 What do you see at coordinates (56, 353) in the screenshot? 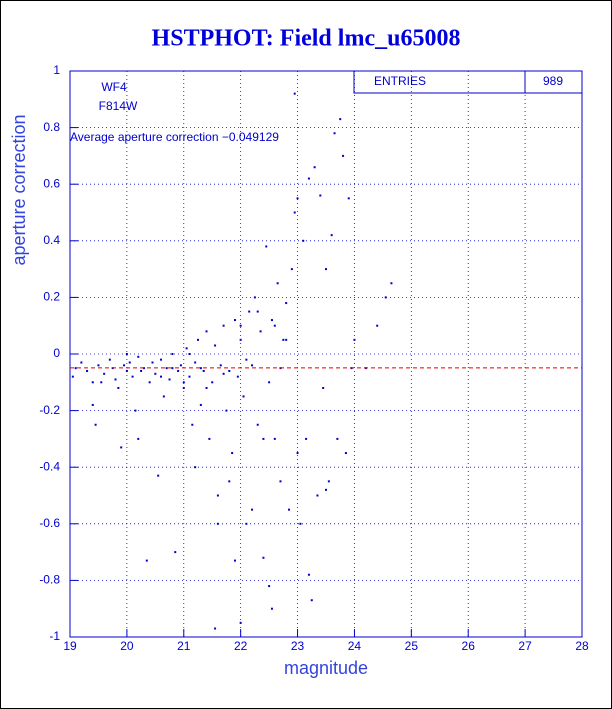
I see `y-tick-label: 0` at bounding box center [56, 353].